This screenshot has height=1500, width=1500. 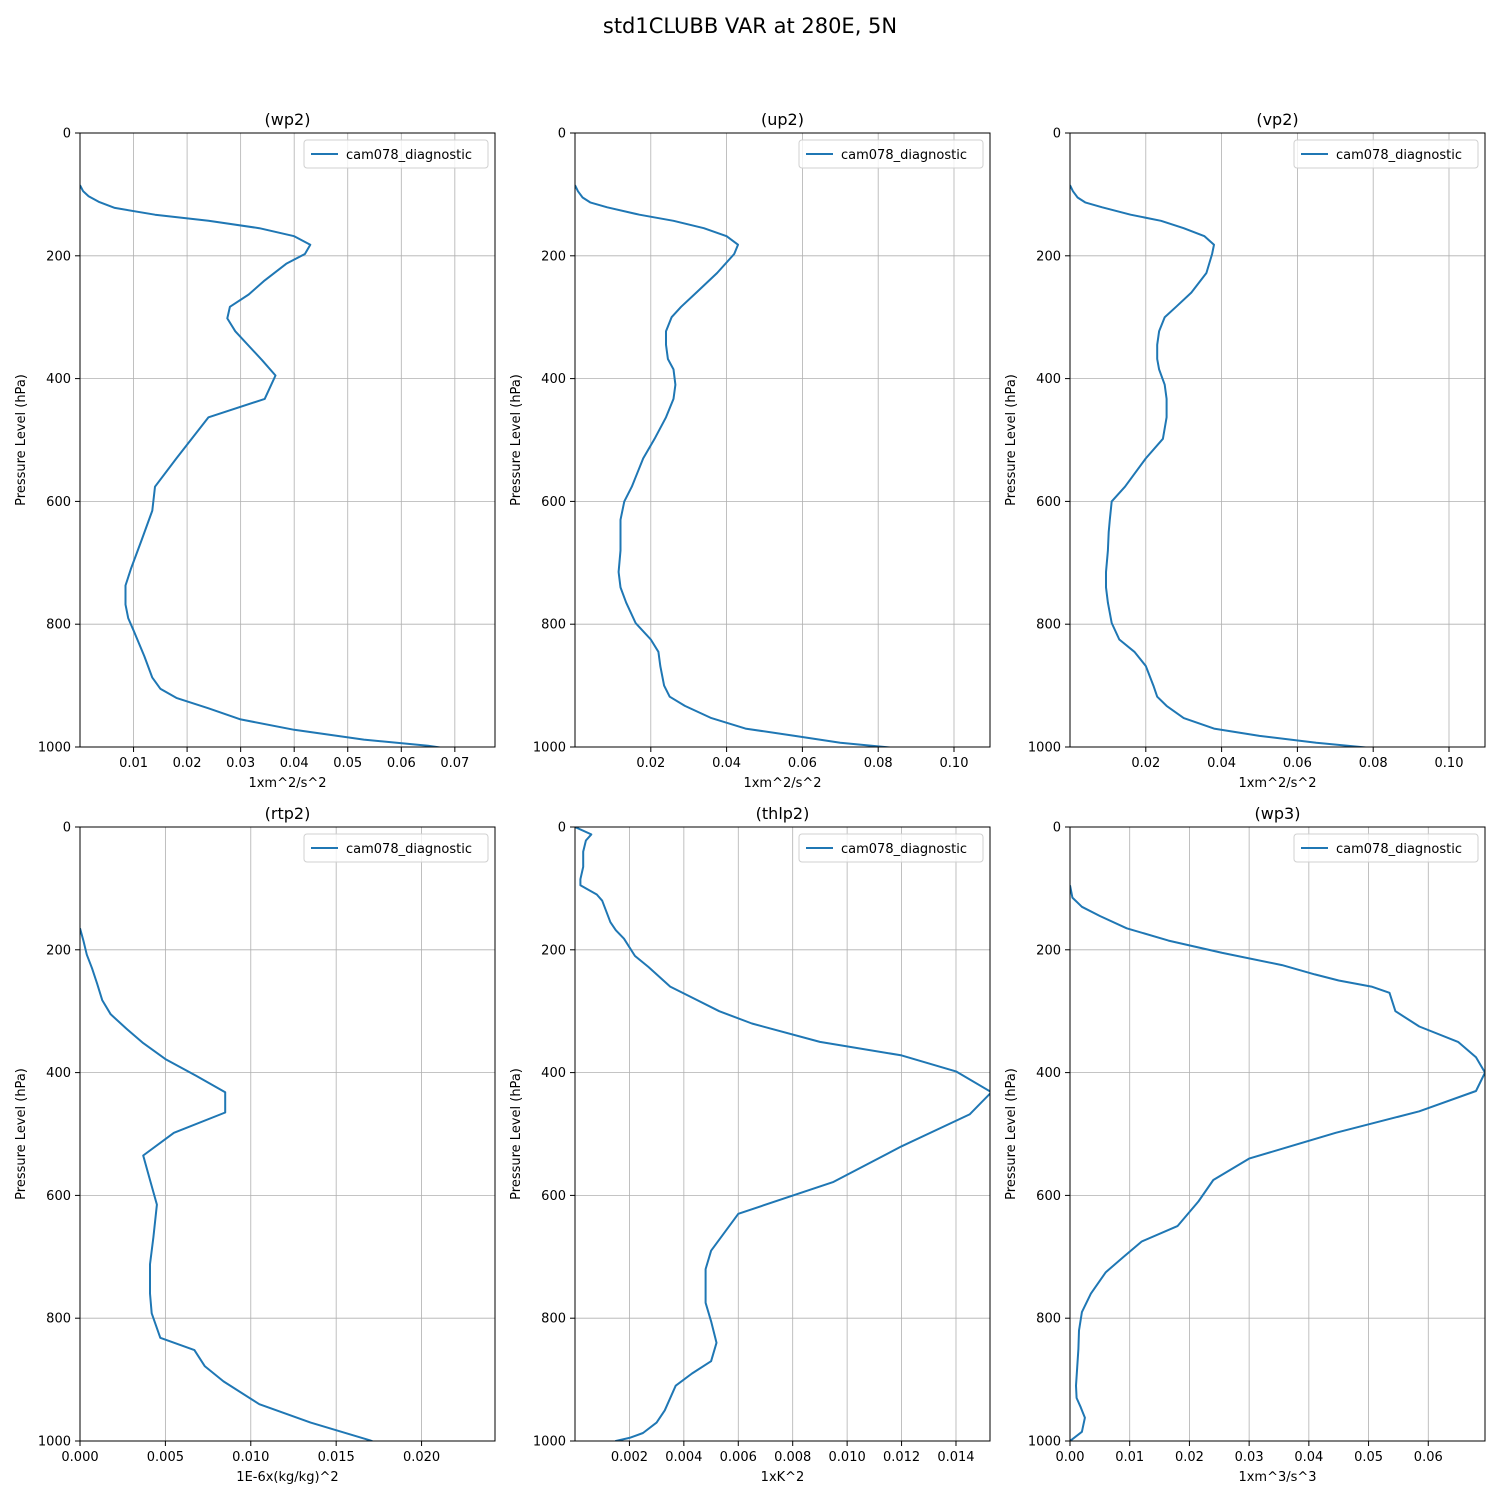 I want to click on x-tick-label: 0.008, so click(x=792, y=1457).